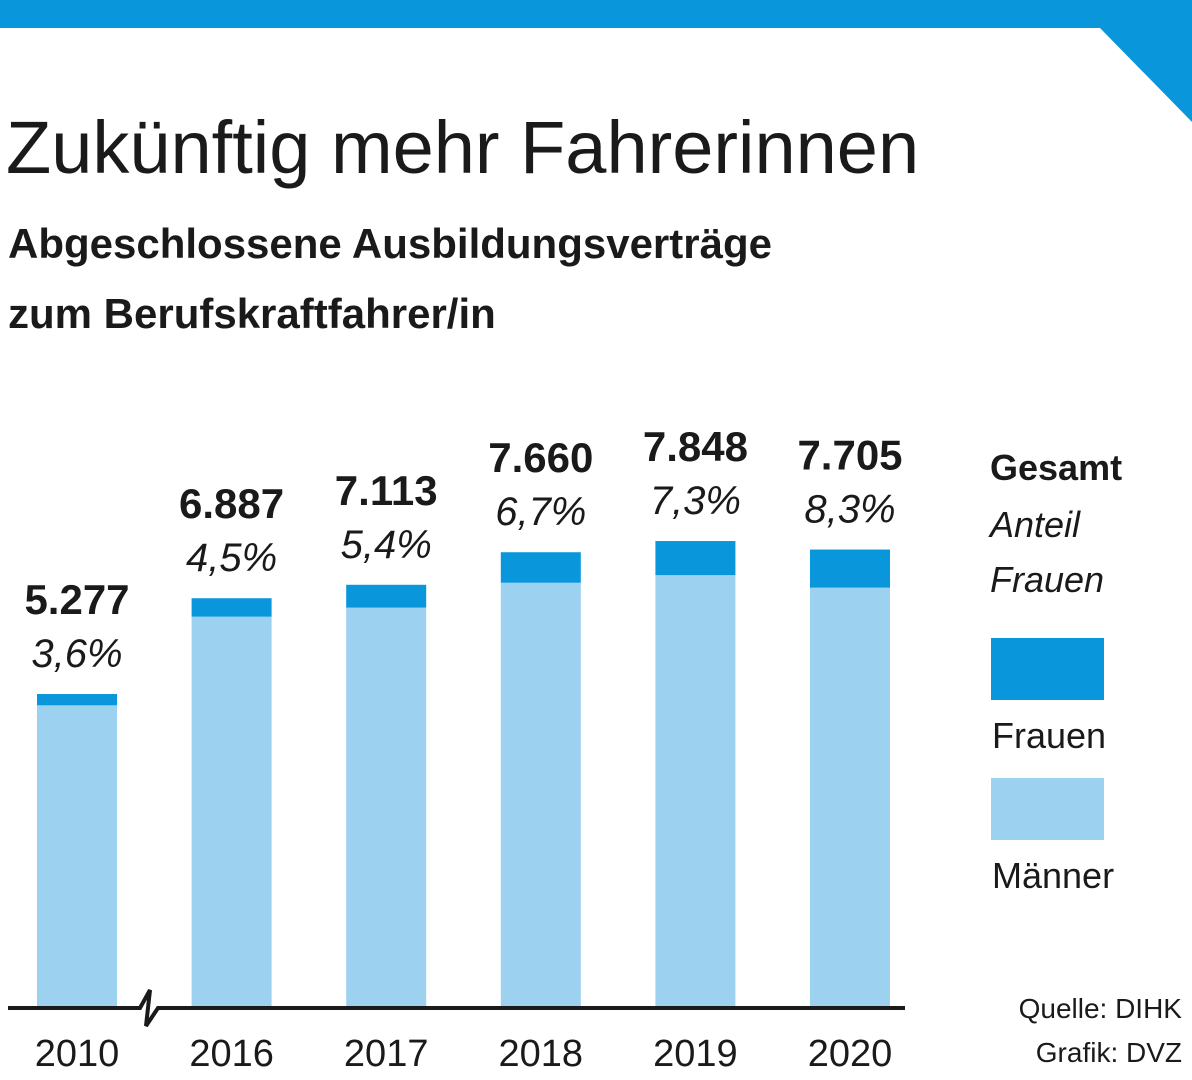 The height and width of the screenshot is (1080, 1192). Describe the element at coordinates (76, 654) in the screenshot. I see `share-label: 3,6%` at that location.